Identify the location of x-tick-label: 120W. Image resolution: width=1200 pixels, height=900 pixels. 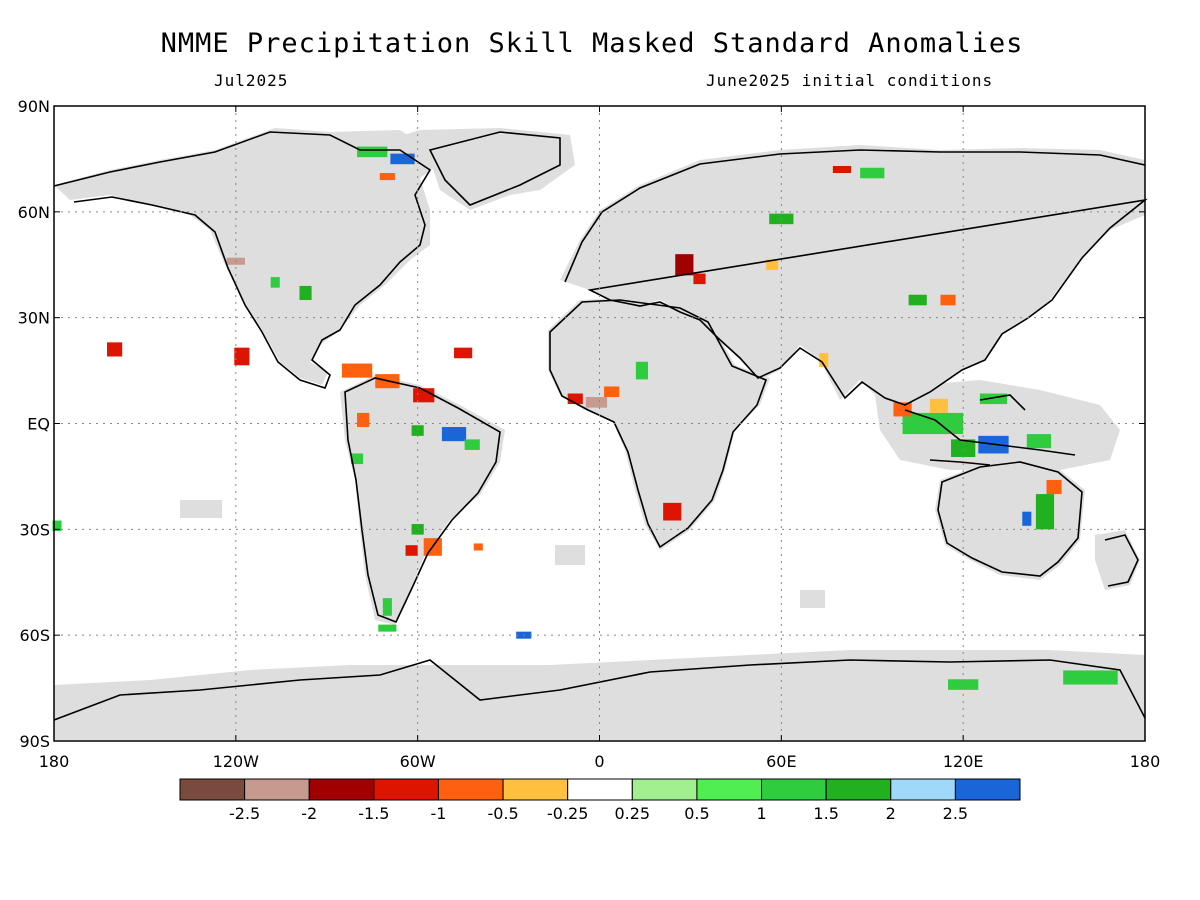
(236, 761).